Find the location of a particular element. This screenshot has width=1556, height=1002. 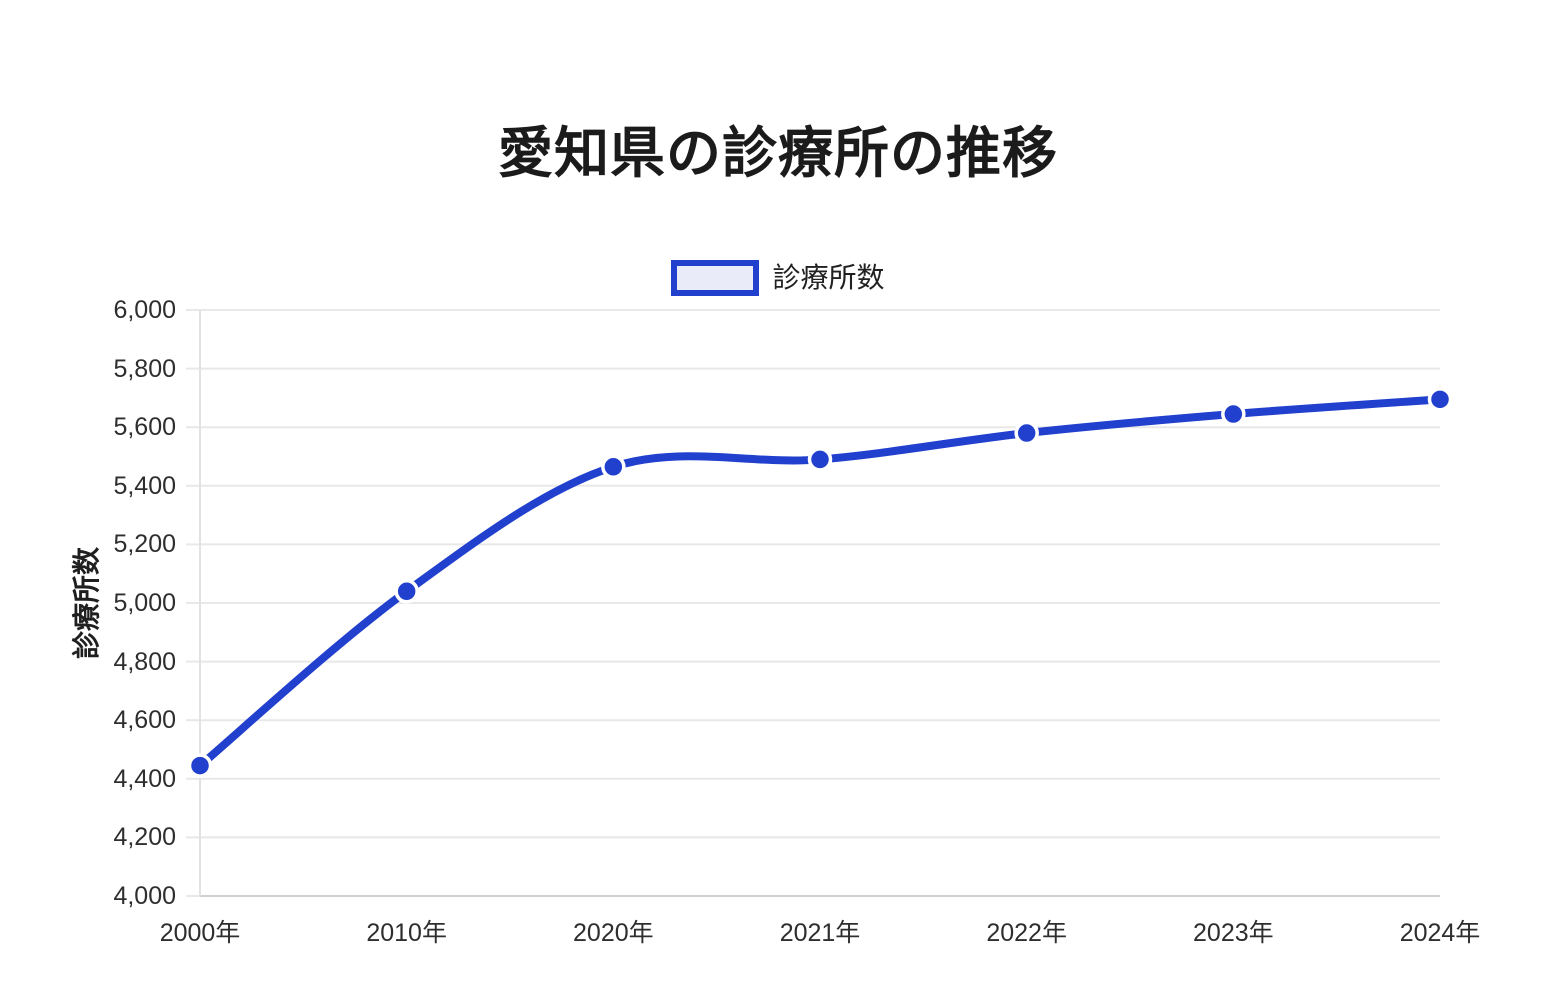

x-tick-label: 2024年 is located at coordinates (1440, 933).